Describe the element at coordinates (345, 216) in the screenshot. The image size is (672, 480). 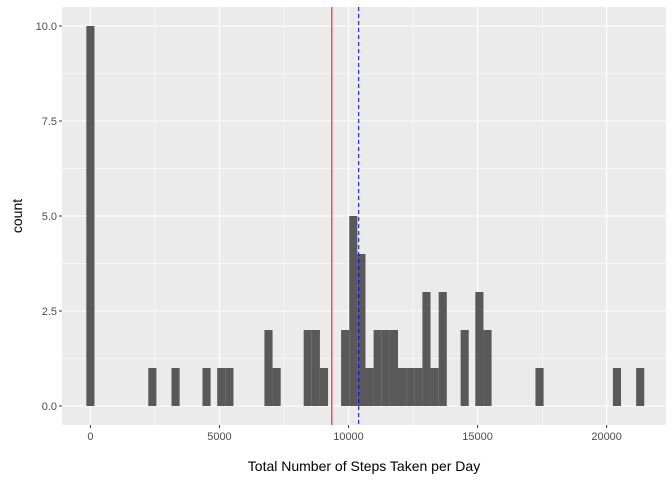
I see `reference-lines` at that location.